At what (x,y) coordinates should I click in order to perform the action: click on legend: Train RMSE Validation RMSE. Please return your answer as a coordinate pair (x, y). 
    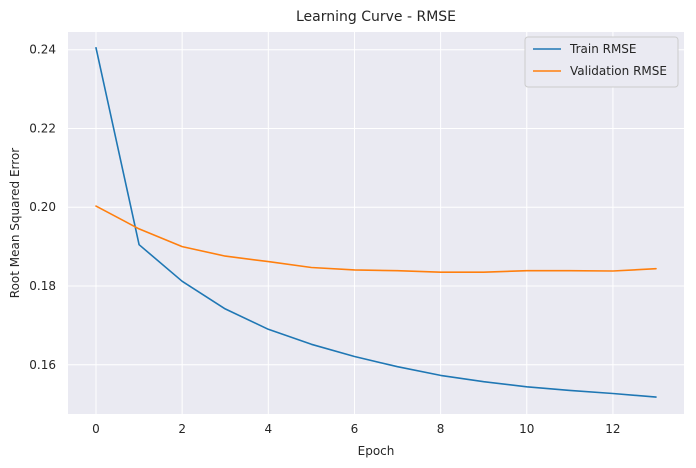
    Looking at the image, I should click on (601, 62).